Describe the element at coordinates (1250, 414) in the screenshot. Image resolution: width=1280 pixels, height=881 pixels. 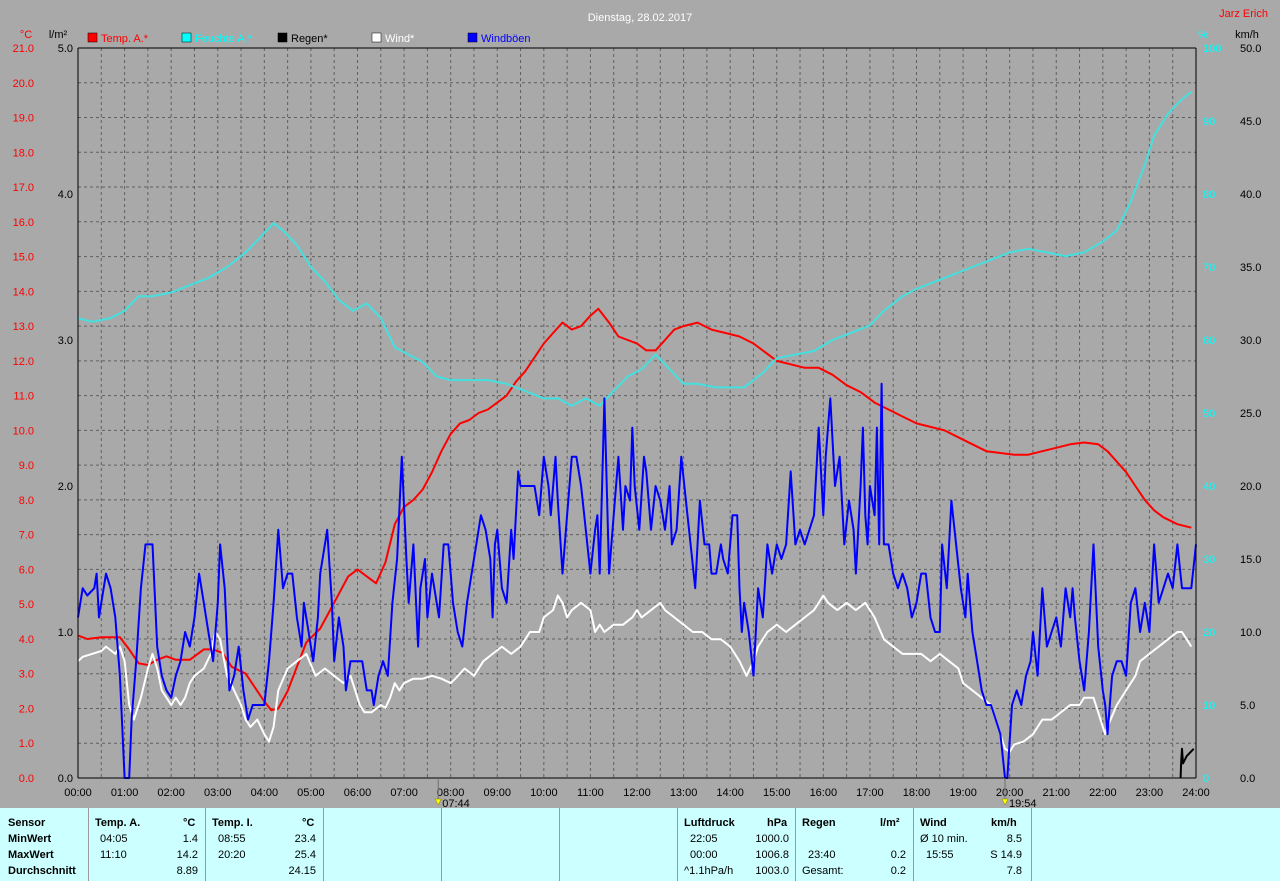
I see `wind-tick-label: 25.0` at that location.